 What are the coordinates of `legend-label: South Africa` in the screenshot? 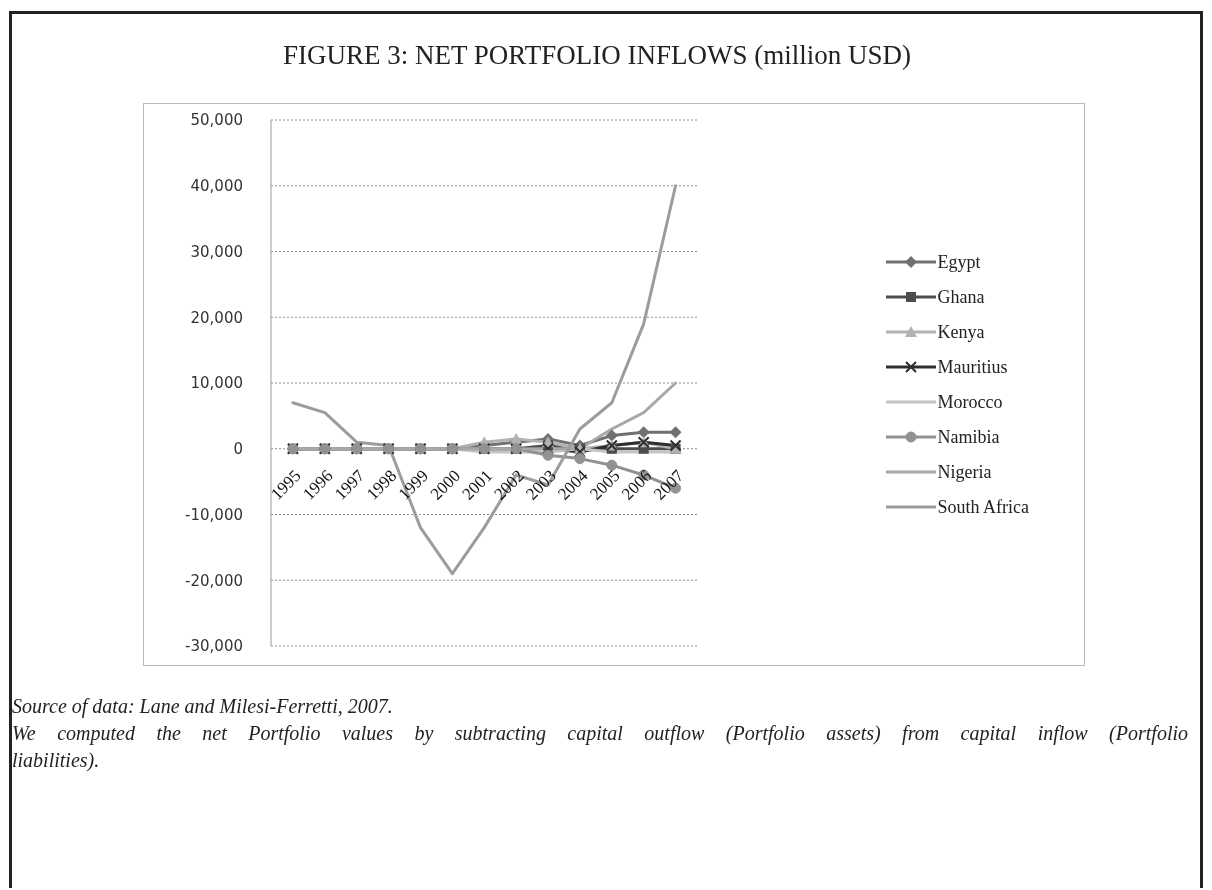 It's located at (983, 507).